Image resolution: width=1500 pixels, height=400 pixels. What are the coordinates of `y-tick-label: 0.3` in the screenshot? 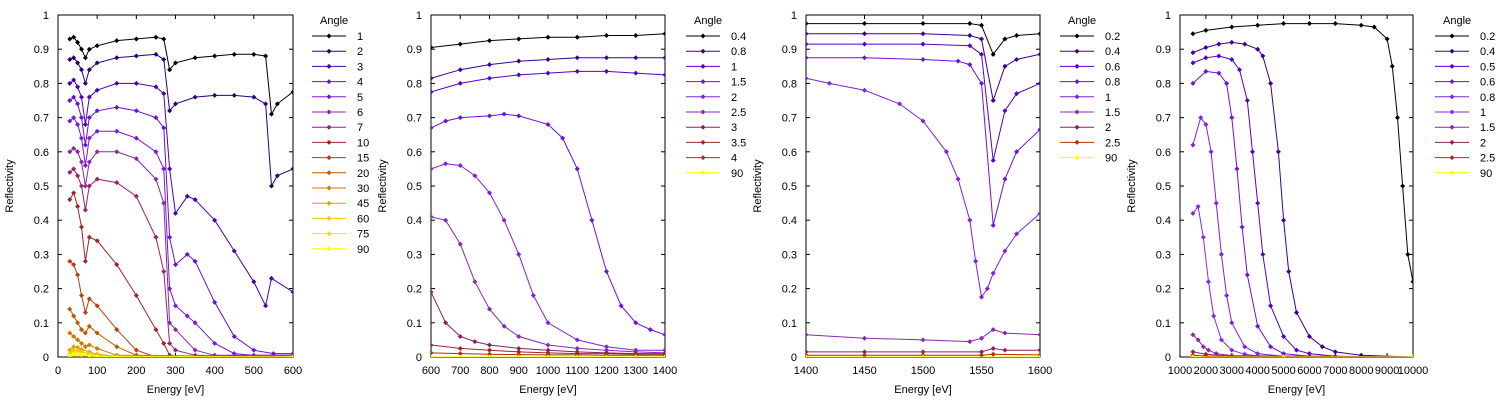 It's located at (789, 255).